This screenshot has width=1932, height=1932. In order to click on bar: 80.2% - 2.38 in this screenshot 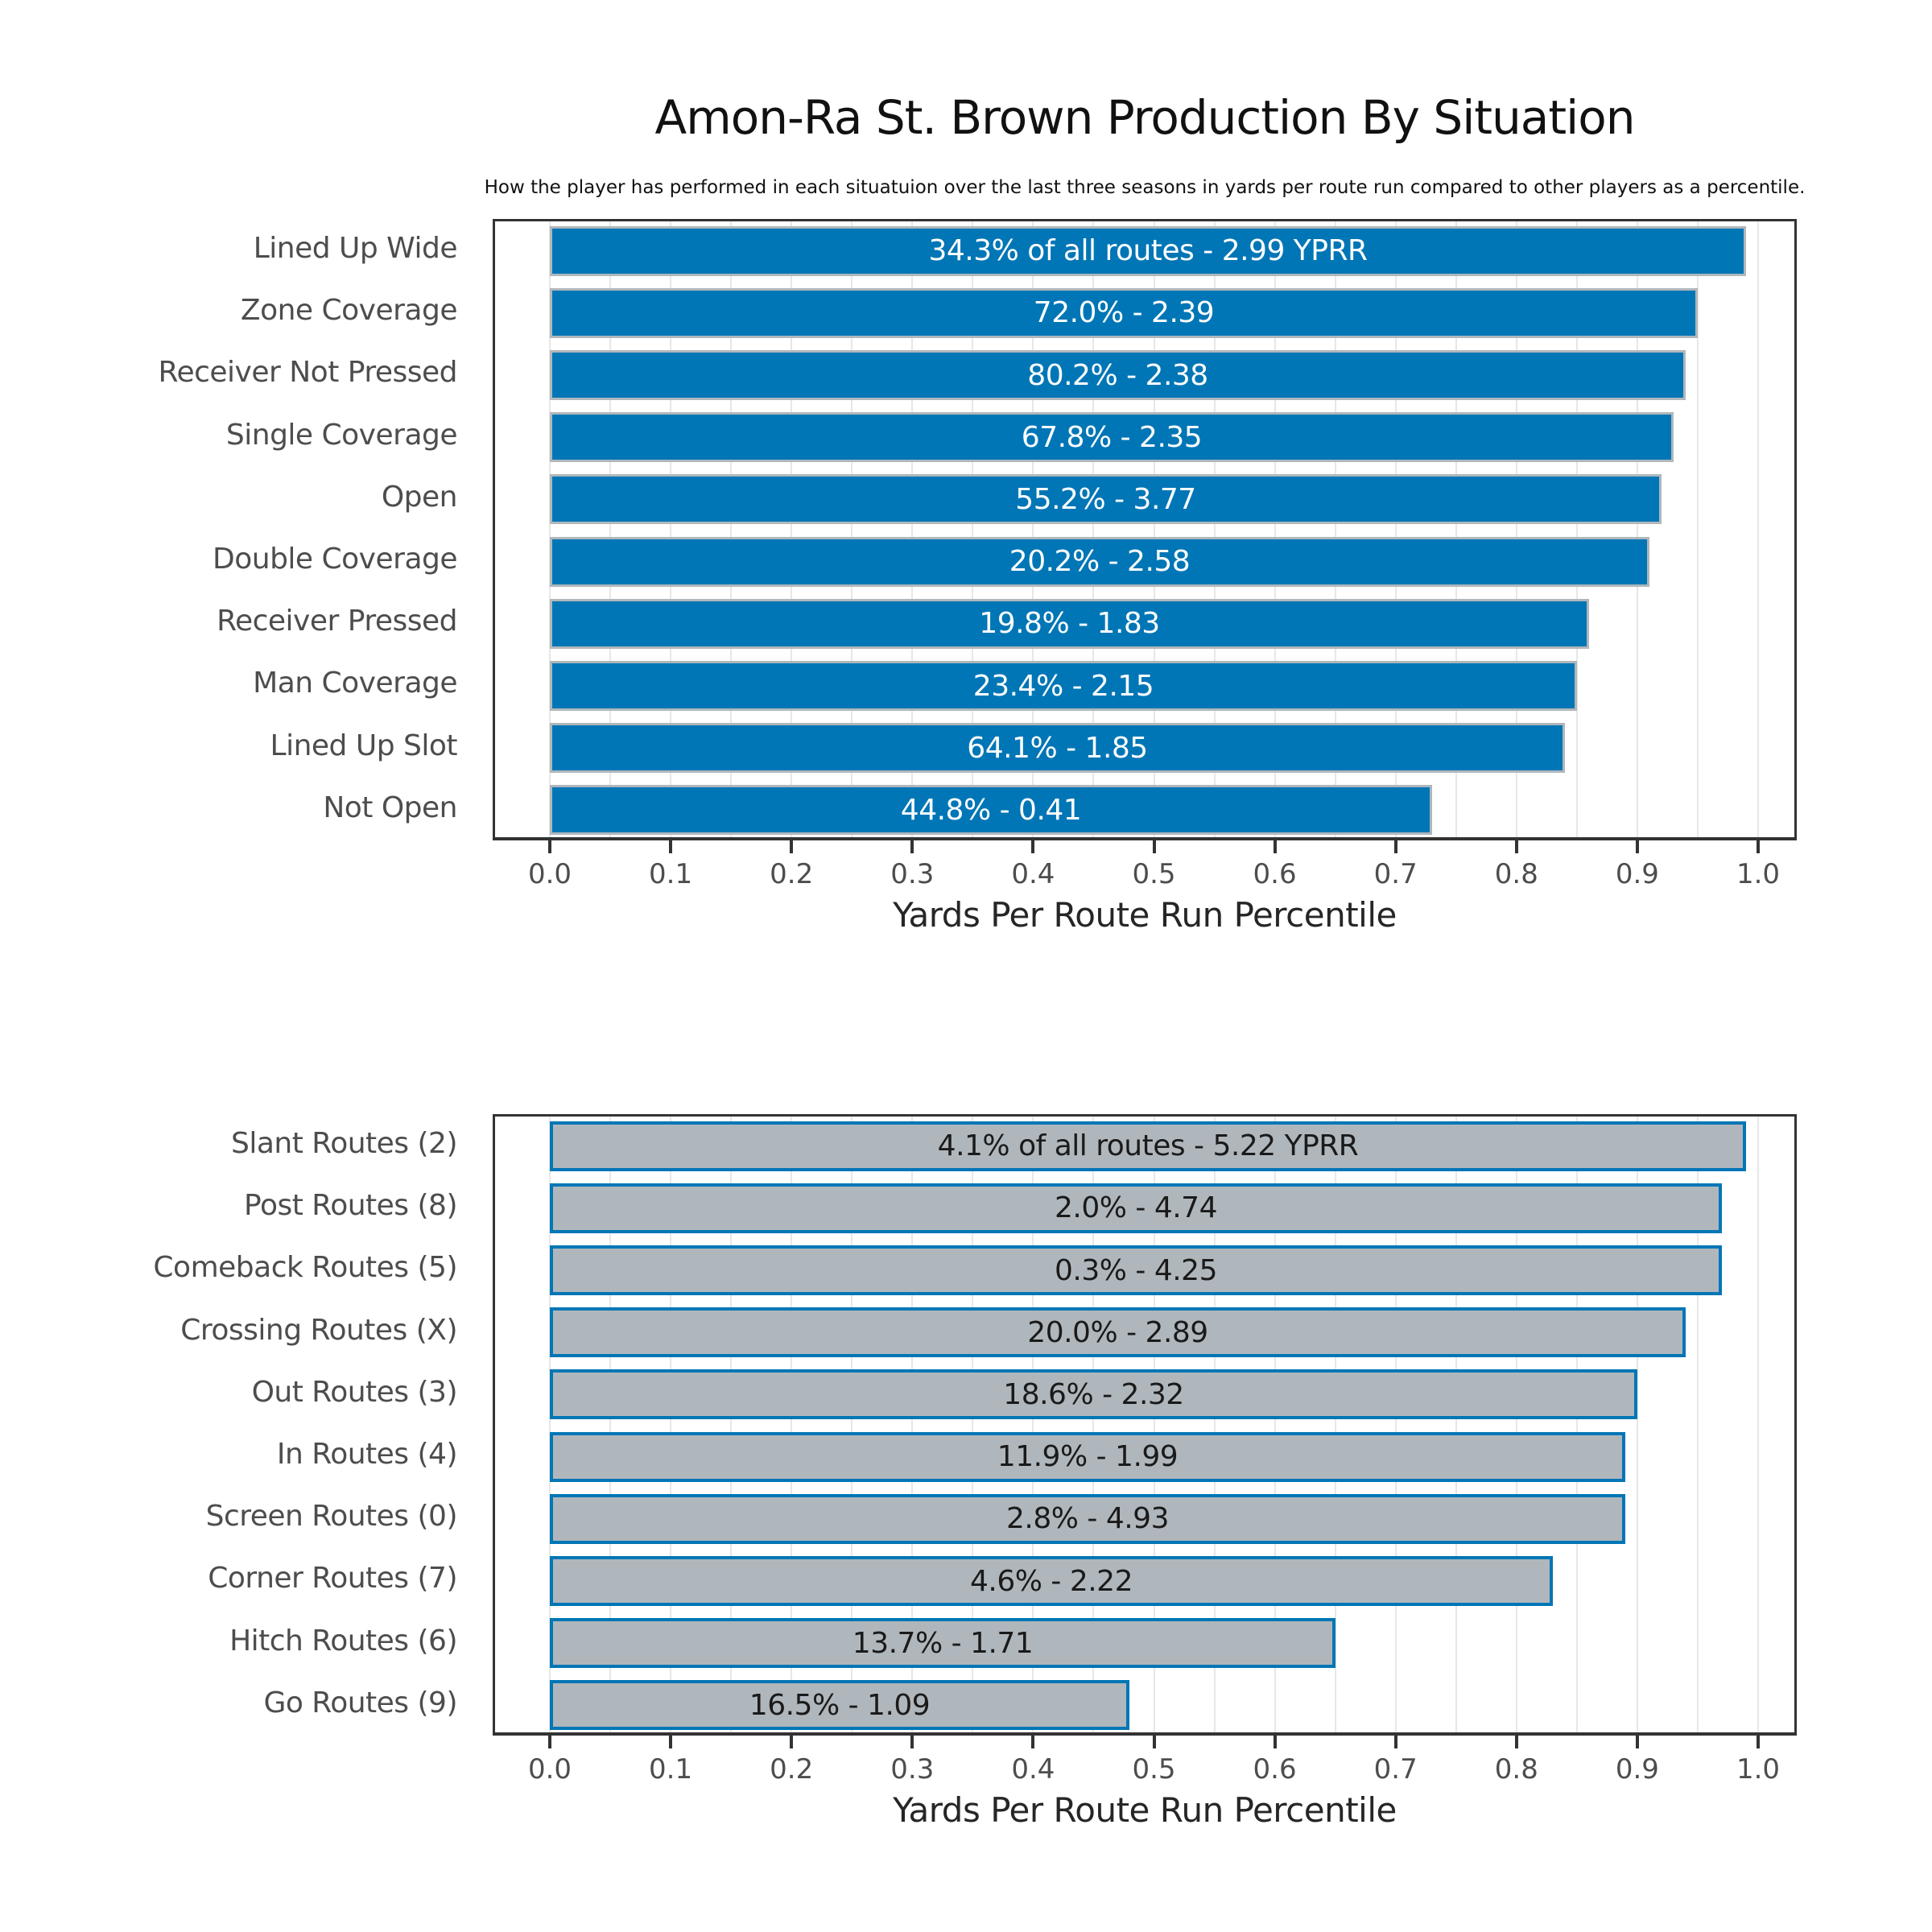, I will do `click(1118, 375)`.